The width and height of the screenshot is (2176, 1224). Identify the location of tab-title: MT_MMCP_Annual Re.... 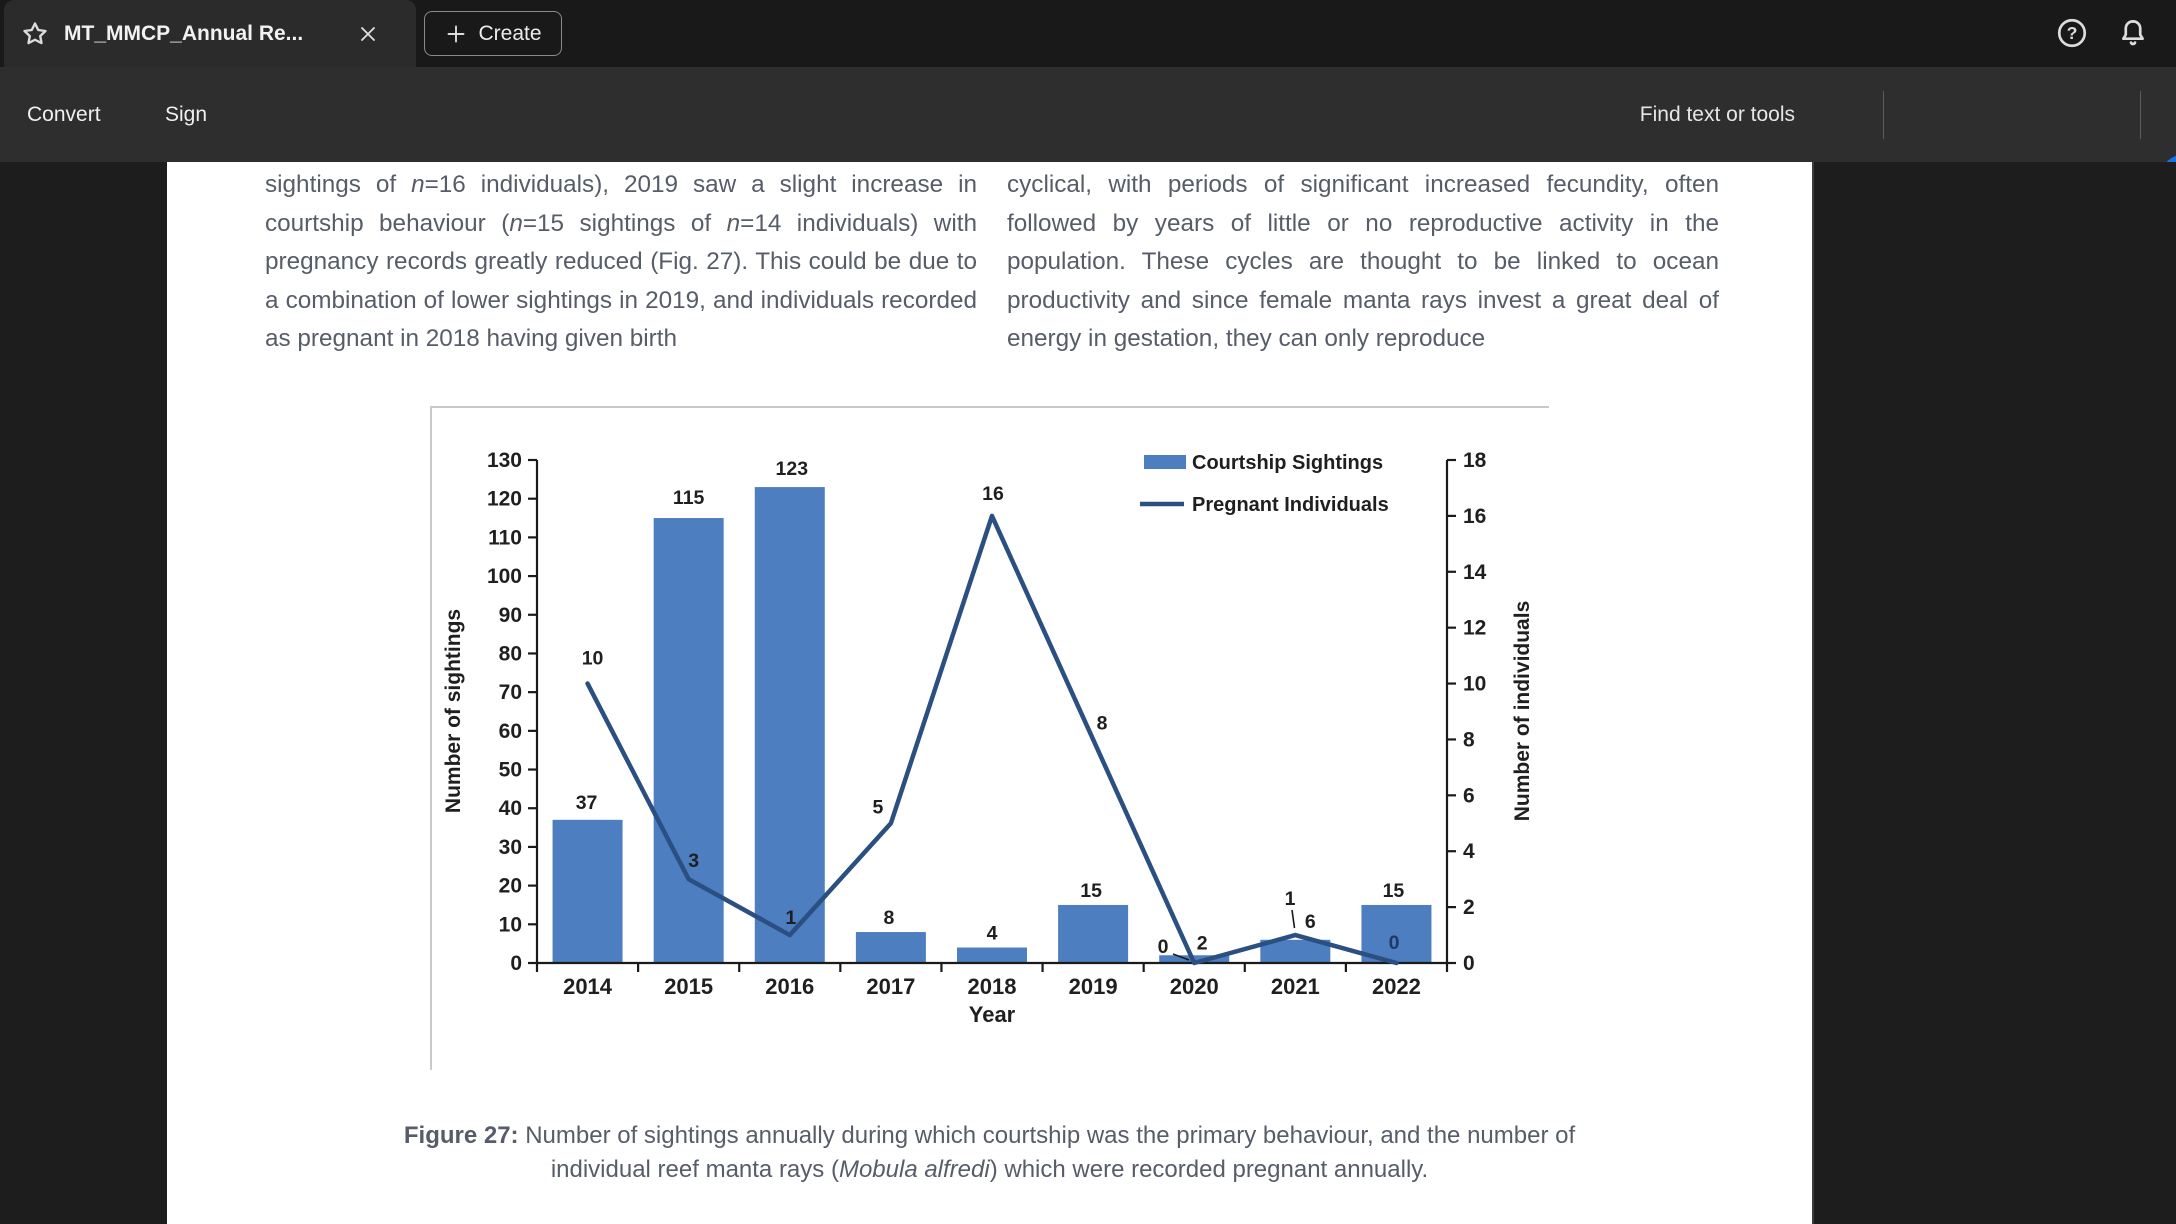
(184, 33).